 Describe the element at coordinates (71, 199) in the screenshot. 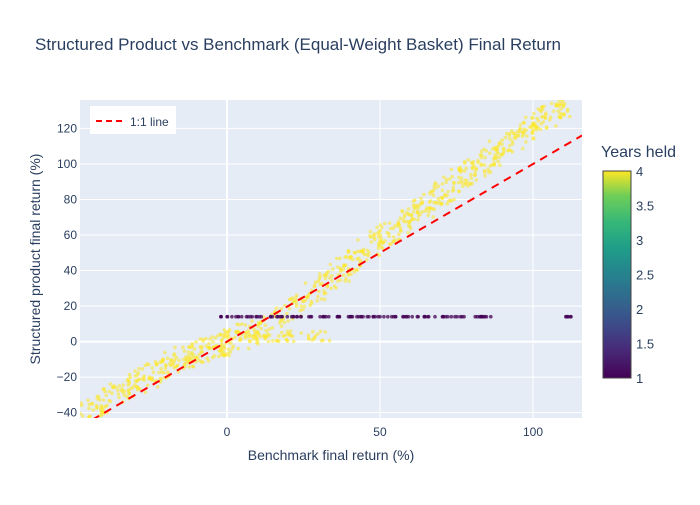

I see `y-tick-label: 80` at that location.